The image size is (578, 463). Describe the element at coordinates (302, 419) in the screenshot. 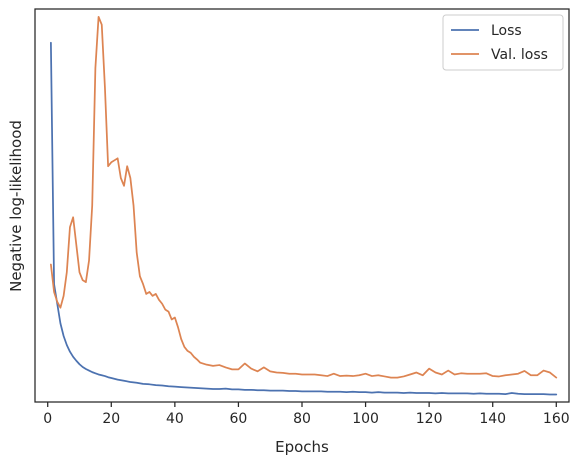

I see `x-tick-label: 80` at that location.